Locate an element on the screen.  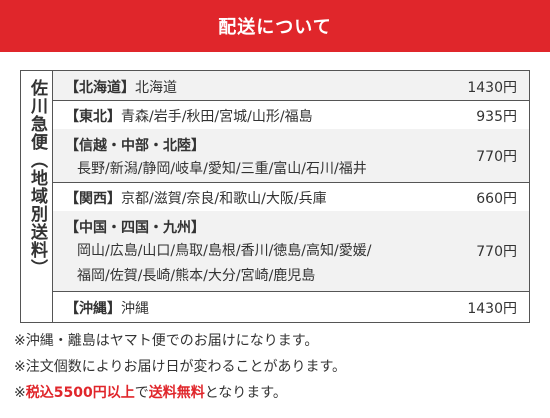
note-okinawa-islands: ※沖縄・離島はヤマト便でのお届けになります。 is located at coordinates (166, 341).